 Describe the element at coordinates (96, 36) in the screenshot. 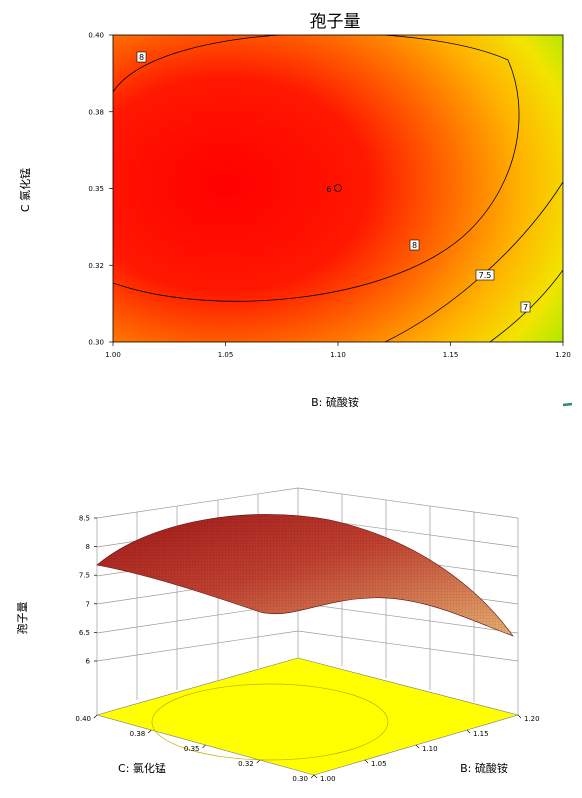

I see `y-tick-label: 0.40` at that location.